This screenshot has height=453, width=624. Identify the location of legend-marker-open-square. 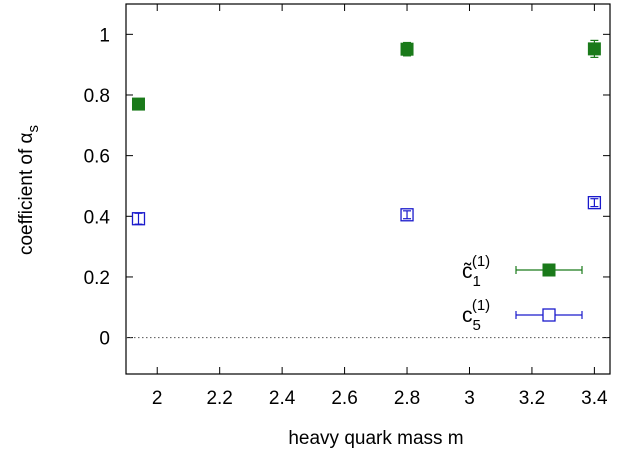
(549, 315).